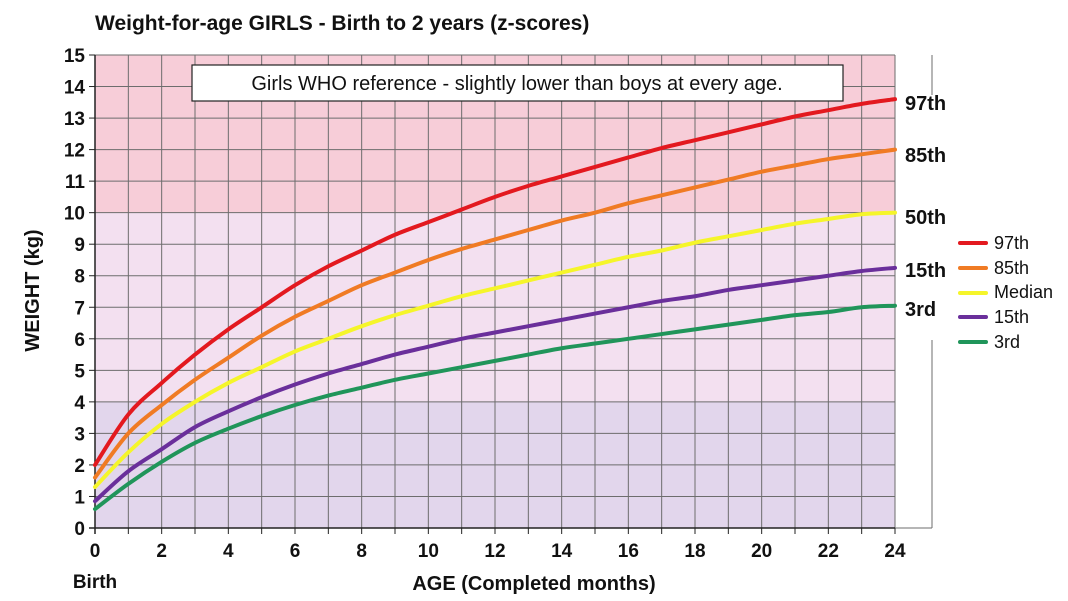 The image size is (1068, 601). What do you see at coordinates (828, 551) in the screenshot?
I see `x-tick-label: 22` at bounding box center [828, 551].